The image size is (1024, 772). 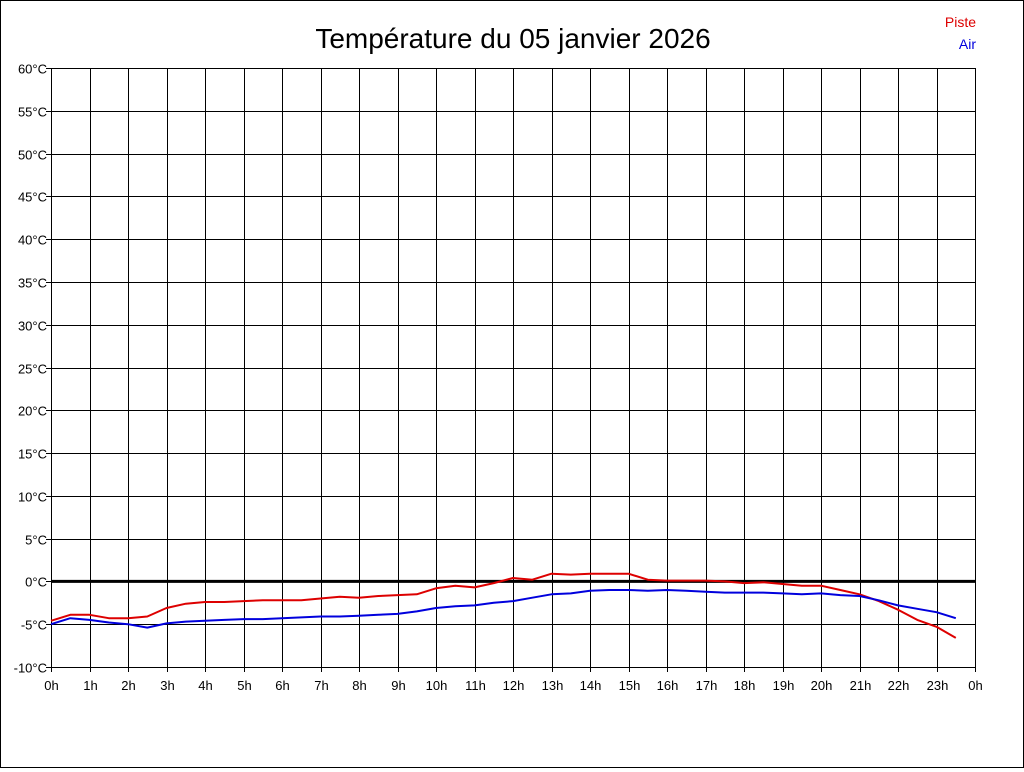 What do you see at coordinates (32, 240) in the screenshot?
I see `y-tick-label: 40°C` at bounding box center [32, 240].